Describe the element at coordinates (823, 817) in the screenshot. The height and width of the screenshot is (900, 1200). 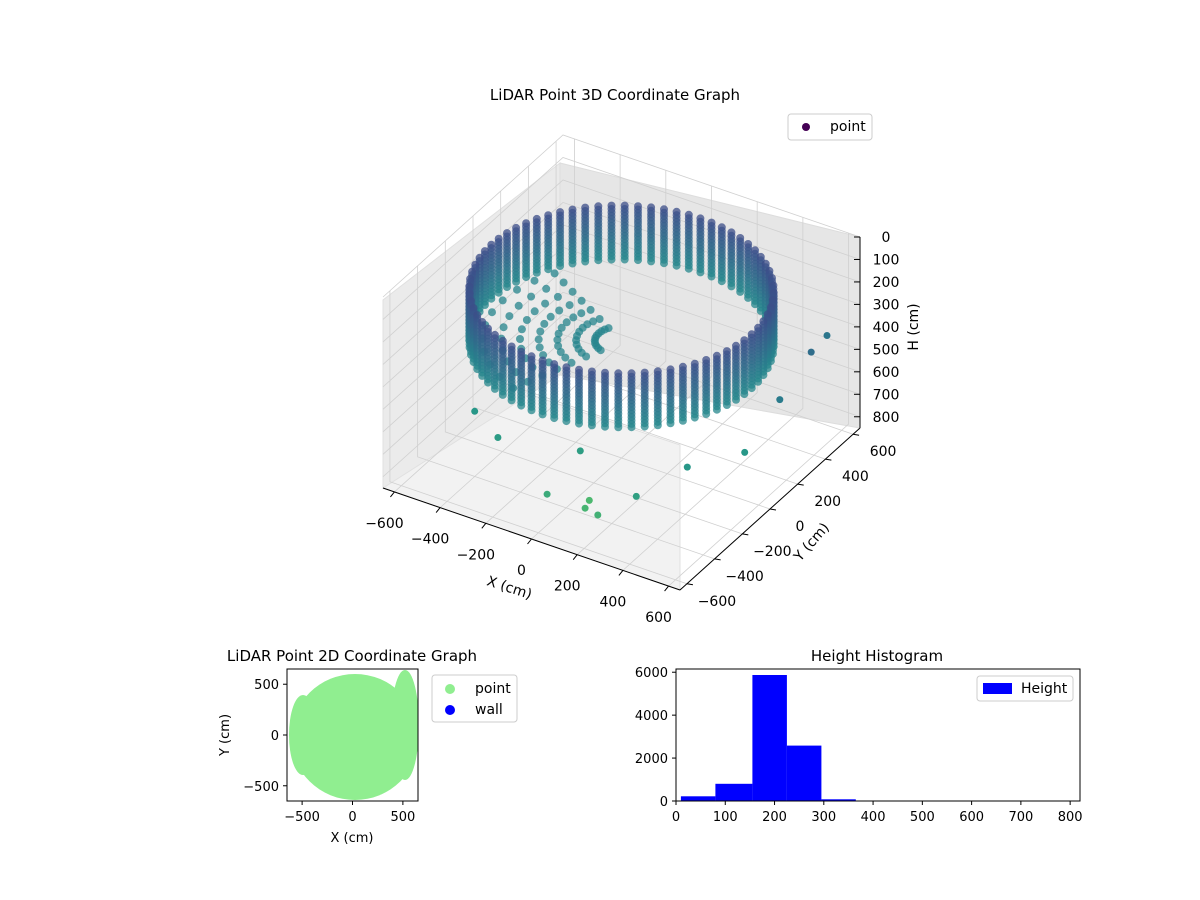
I see `x-tick-label-histogram: 300` at that location.